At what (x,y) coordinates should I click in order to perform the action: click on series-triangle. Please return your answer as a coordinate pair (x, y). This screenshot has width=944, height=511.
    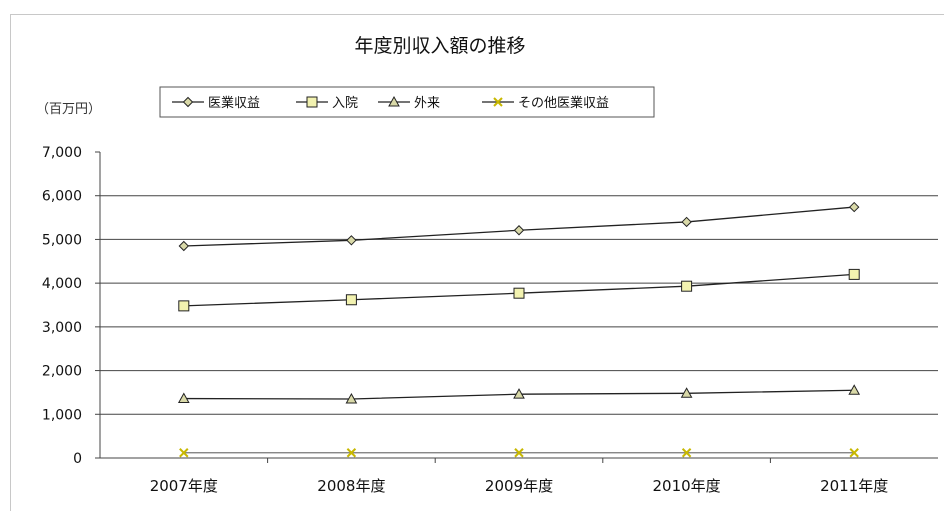
    Looking at the image, I should click on (519, 394).